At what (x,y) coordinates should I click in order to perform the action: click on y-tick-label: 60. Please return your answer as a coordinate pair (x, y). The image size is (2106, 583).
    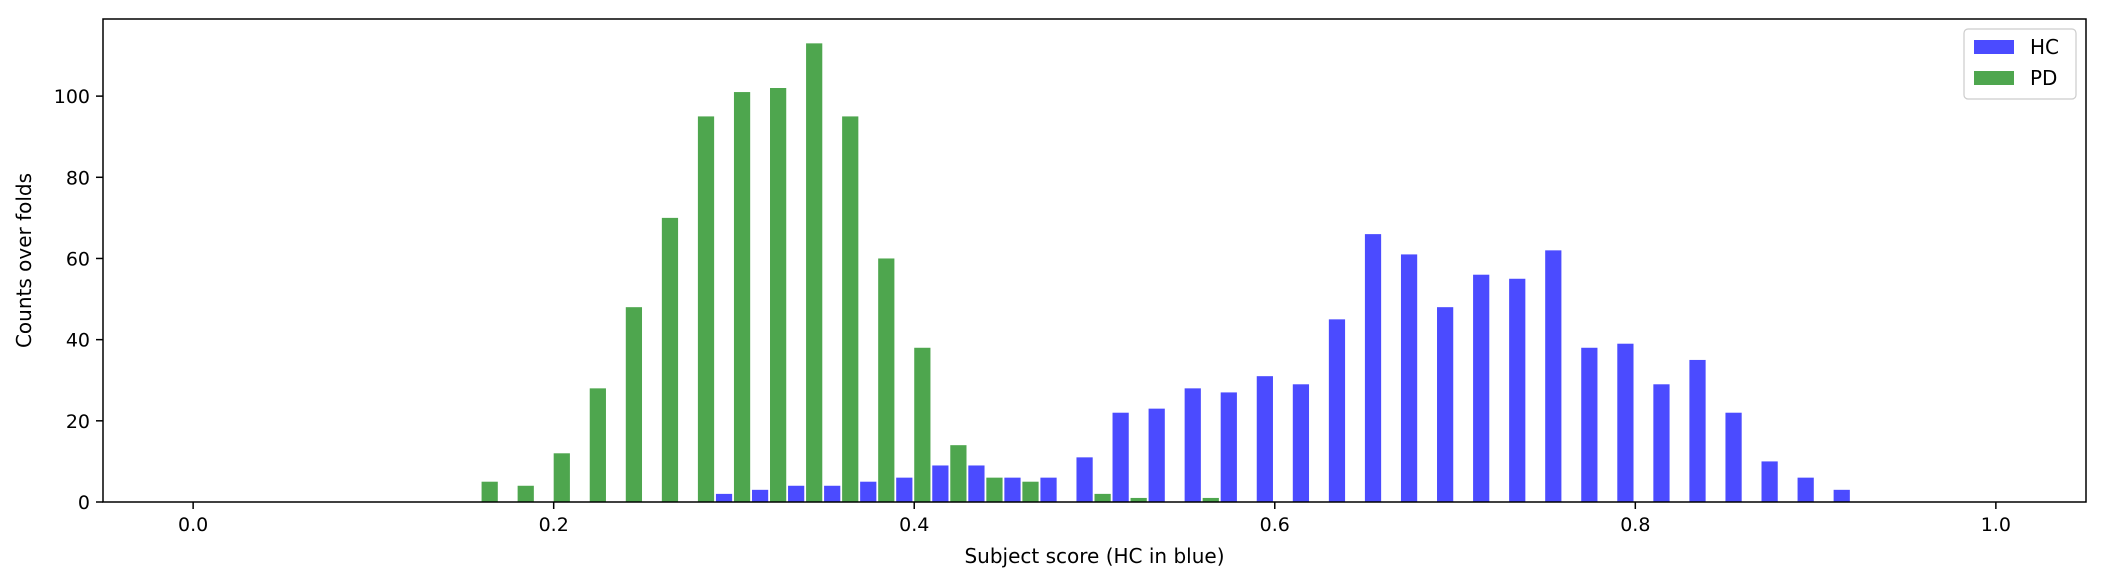
    Looking at the image, I should click on (78, 259).